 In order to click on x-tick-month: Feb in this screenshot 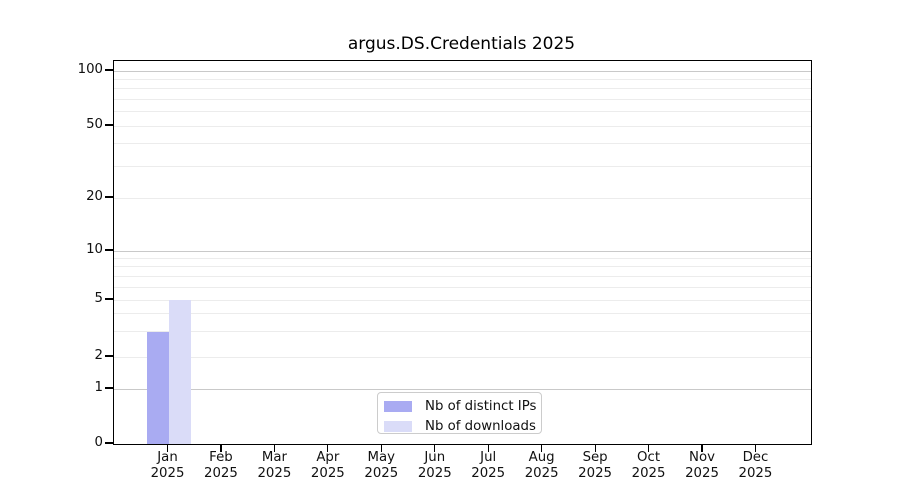, I will do `click(221, 457)`.